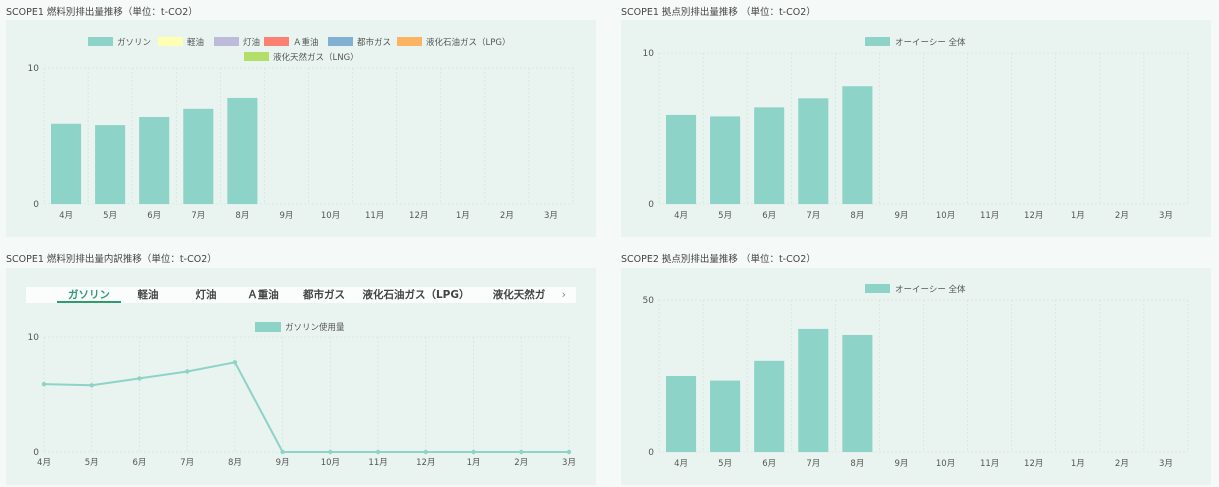  Describe the element at coordinates (425, 463) in the screenshot. I see `c3-xtick: 12月` at that location.